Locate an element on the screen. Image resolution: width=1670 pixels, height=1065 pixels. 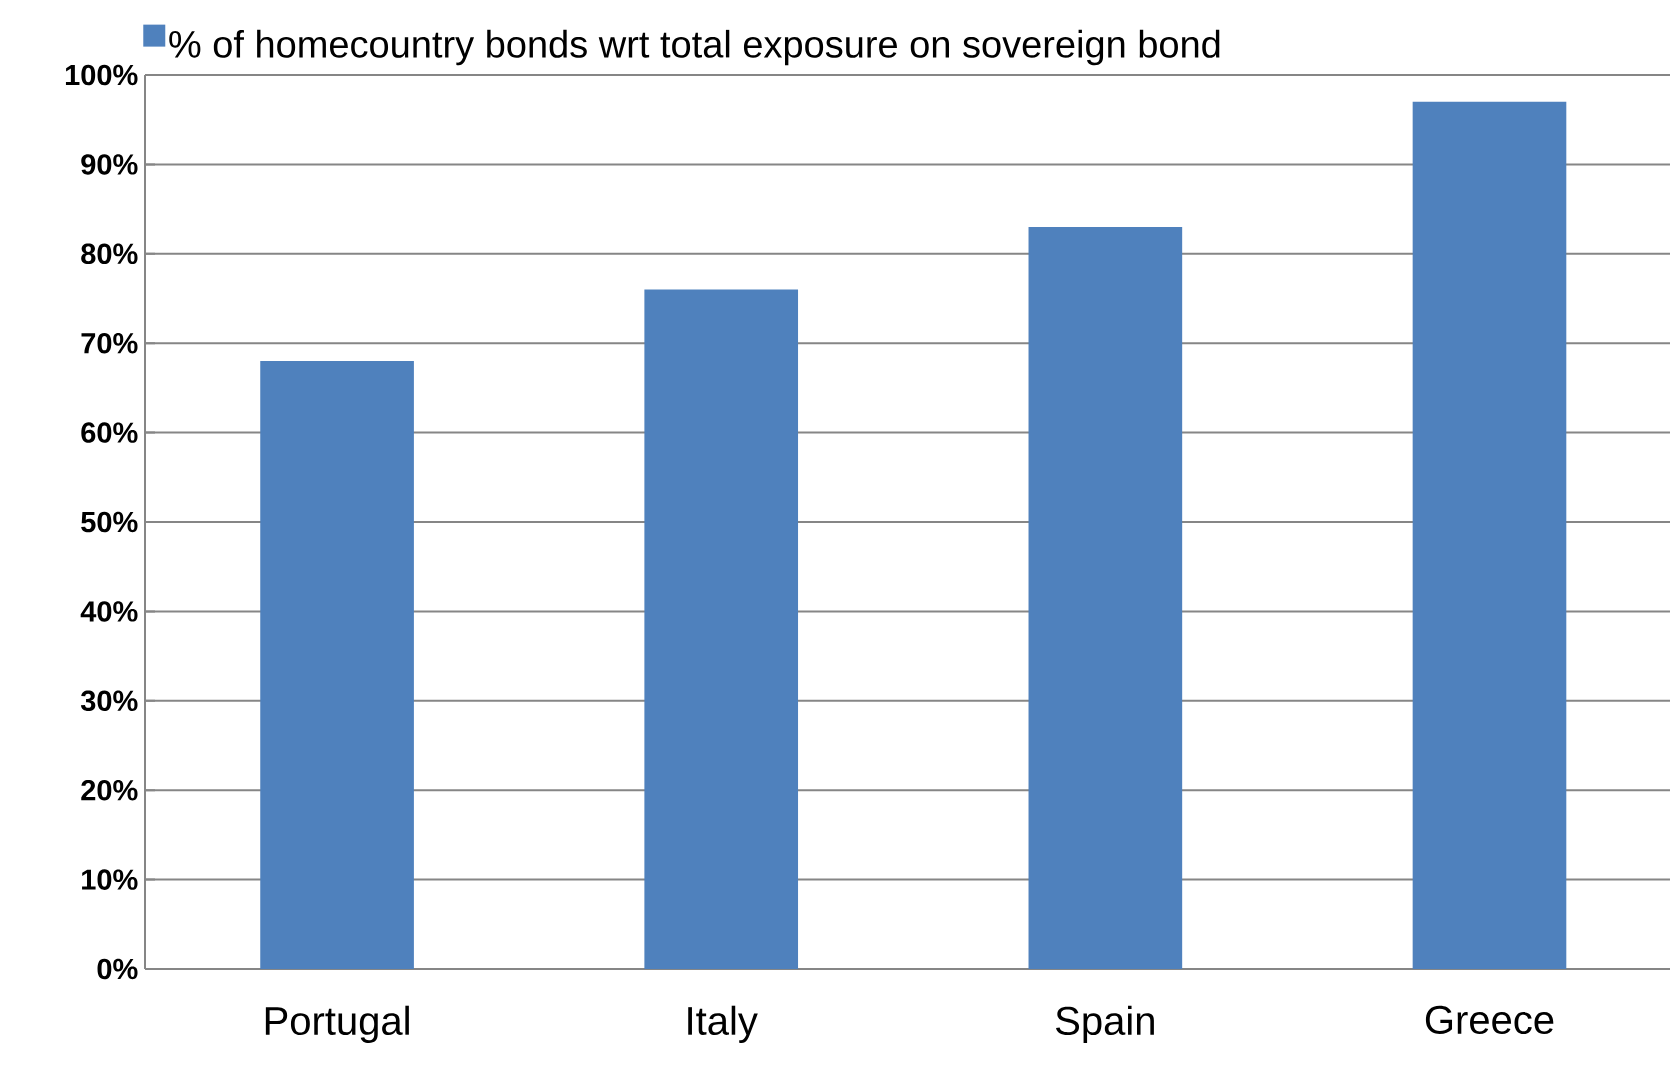
y-tick-label: 40% is located at coordinates (109, 611).